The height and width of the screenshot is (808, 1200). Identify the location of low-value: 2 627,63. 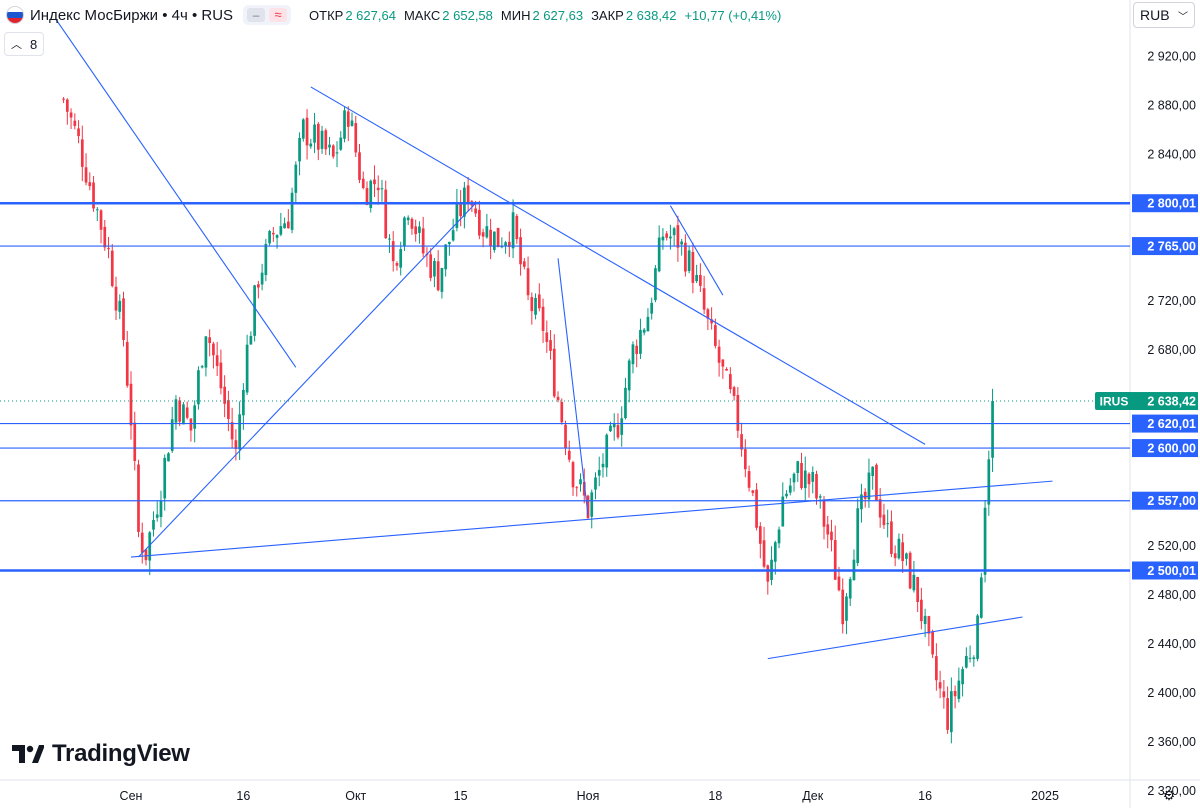
(558, 15).